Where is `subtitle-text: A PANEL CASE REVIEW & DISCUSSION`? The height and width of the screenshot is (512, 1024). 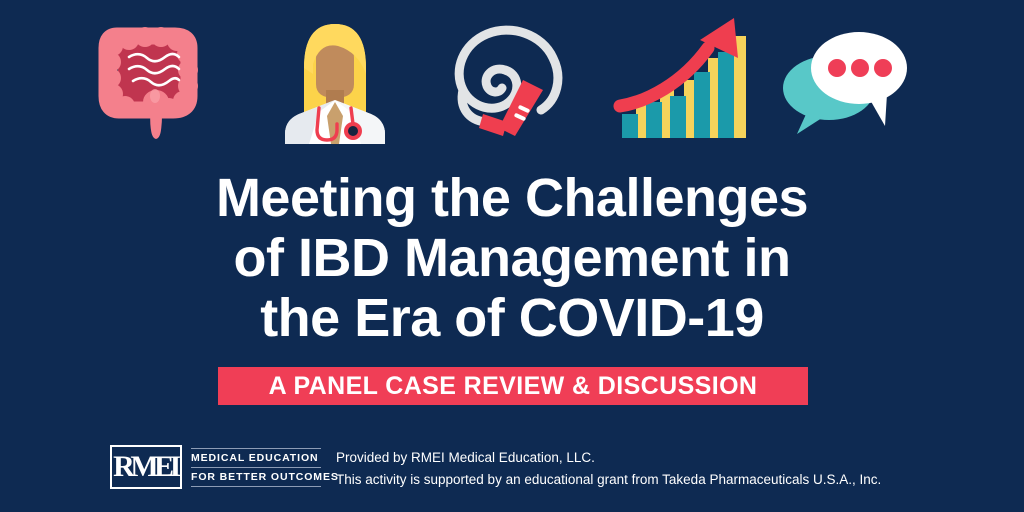
subtitle-text: A PANEL CASE REVIEW & DISCUSSION is located at coordinates (513, 385).